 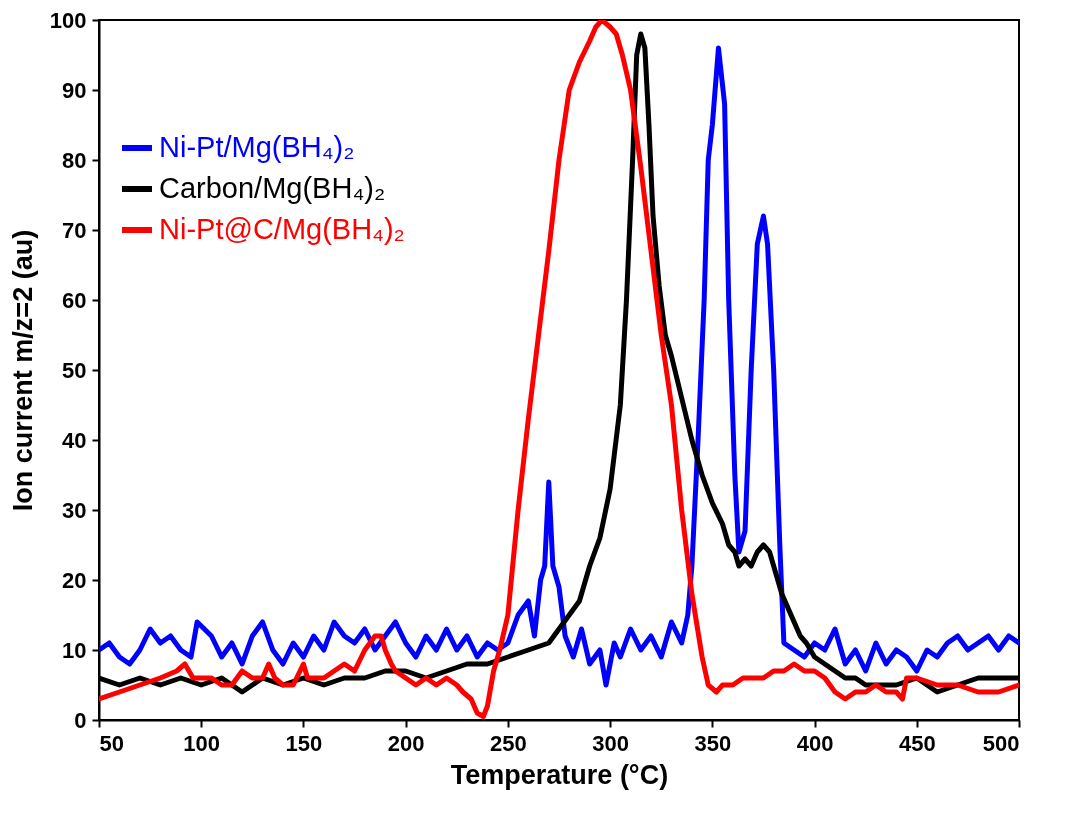 I want to click on y-tick-label: 0, so click(x=80, y=720).